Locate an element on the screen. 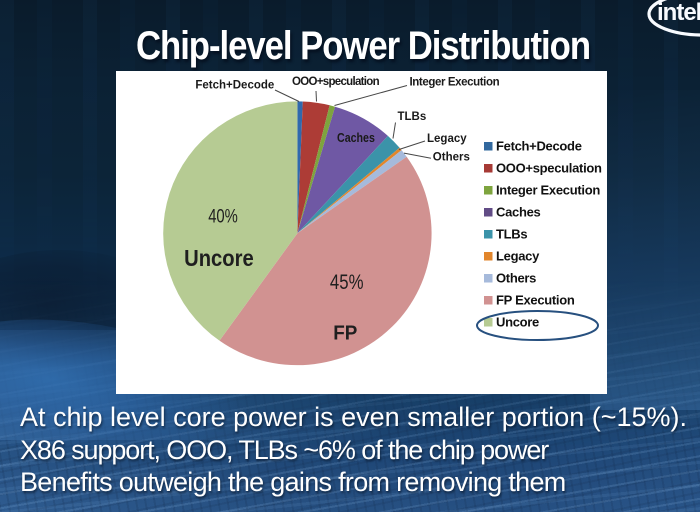 The image size is (700, 512). svg-text: 40% is located at coordinates (223, 216).